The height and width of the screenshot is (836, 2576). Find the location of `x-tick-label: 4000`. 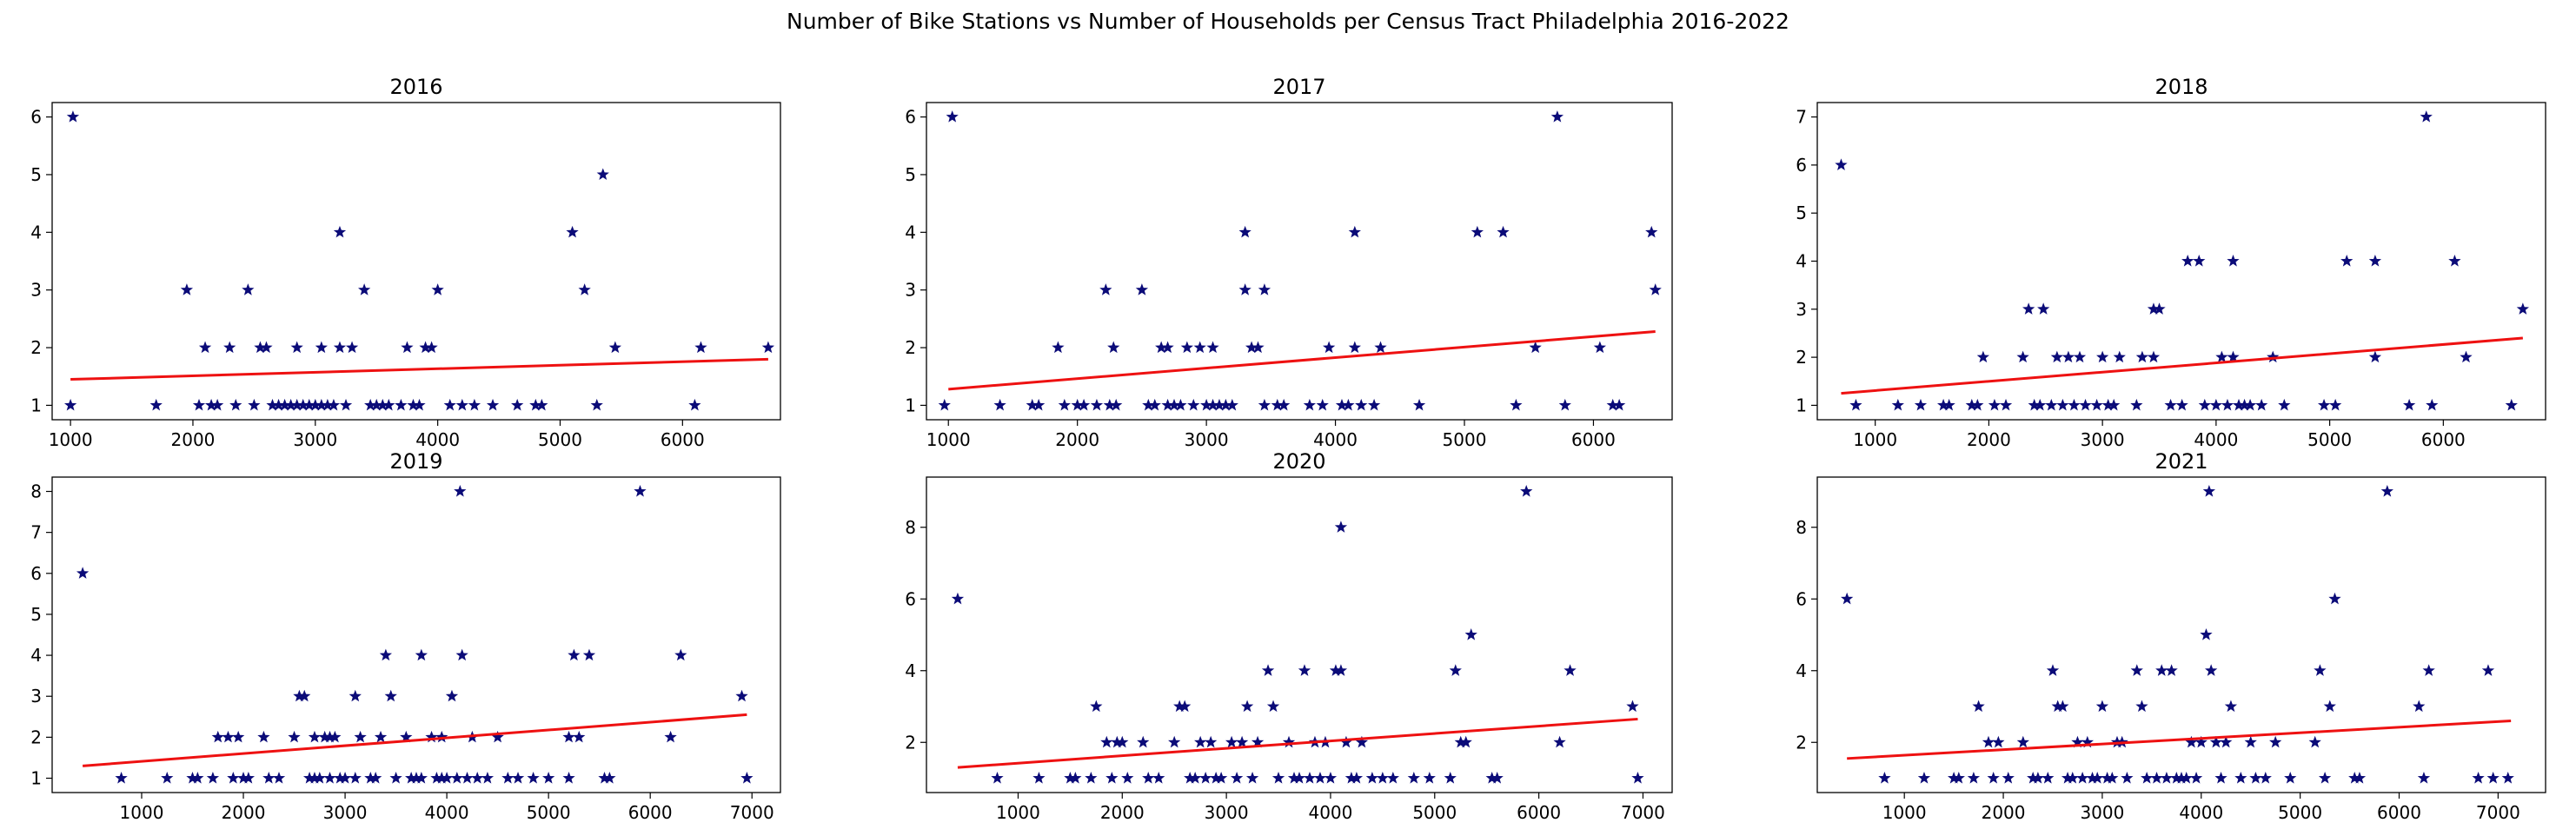

x-tick-label: 4000 is located at coordinates (2201, 813).